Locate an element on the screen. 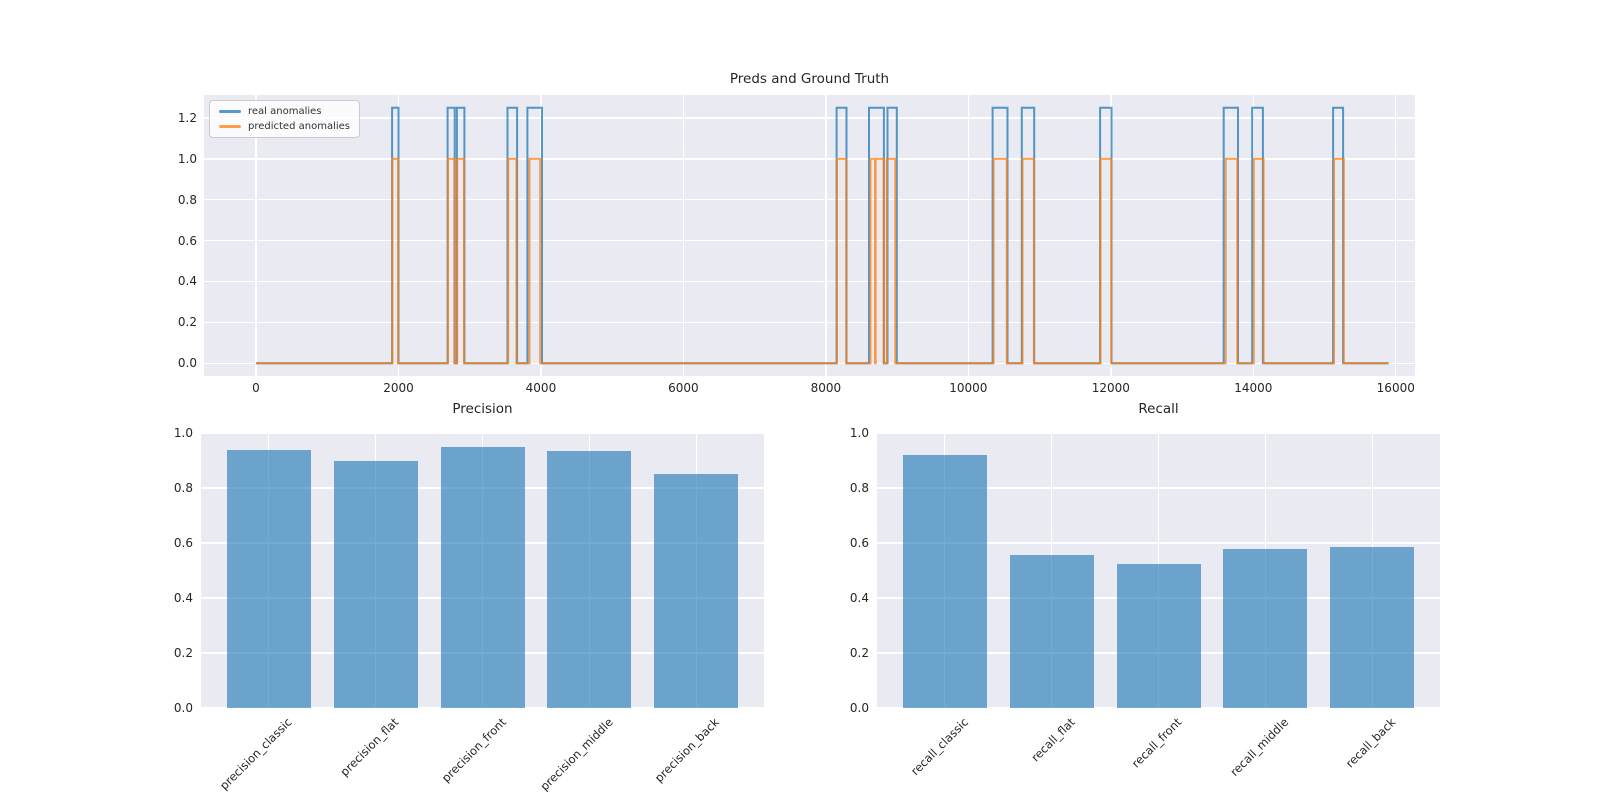 This screenshot has width=1600, height=800. legend: real anomalies predicted anomalies is located at coordinates (284, 119).